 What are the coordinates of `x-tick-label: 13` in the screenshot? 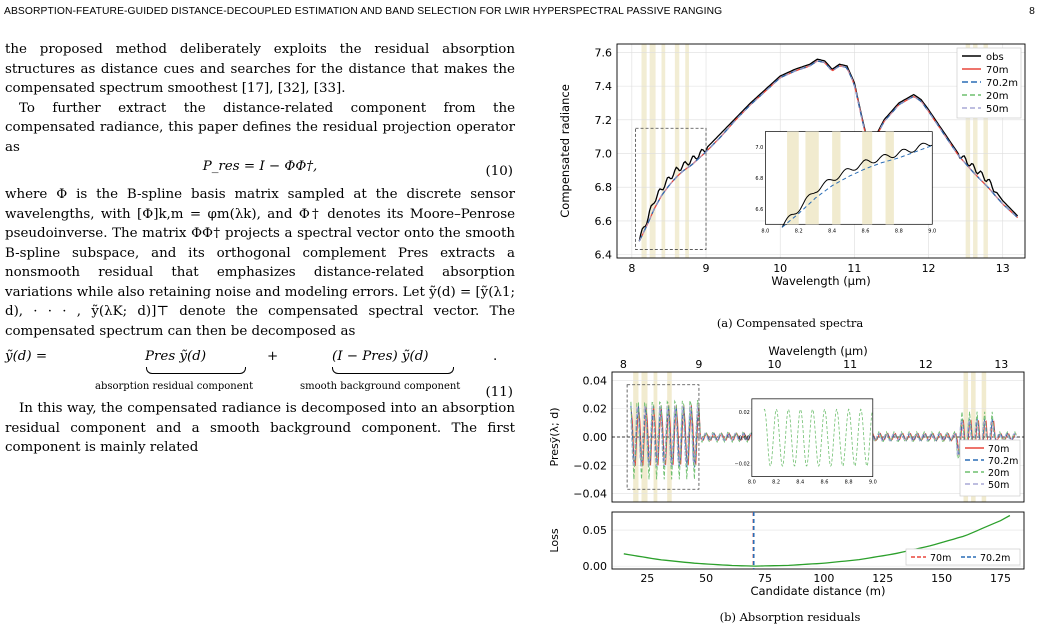 It's located at (1003, 268).